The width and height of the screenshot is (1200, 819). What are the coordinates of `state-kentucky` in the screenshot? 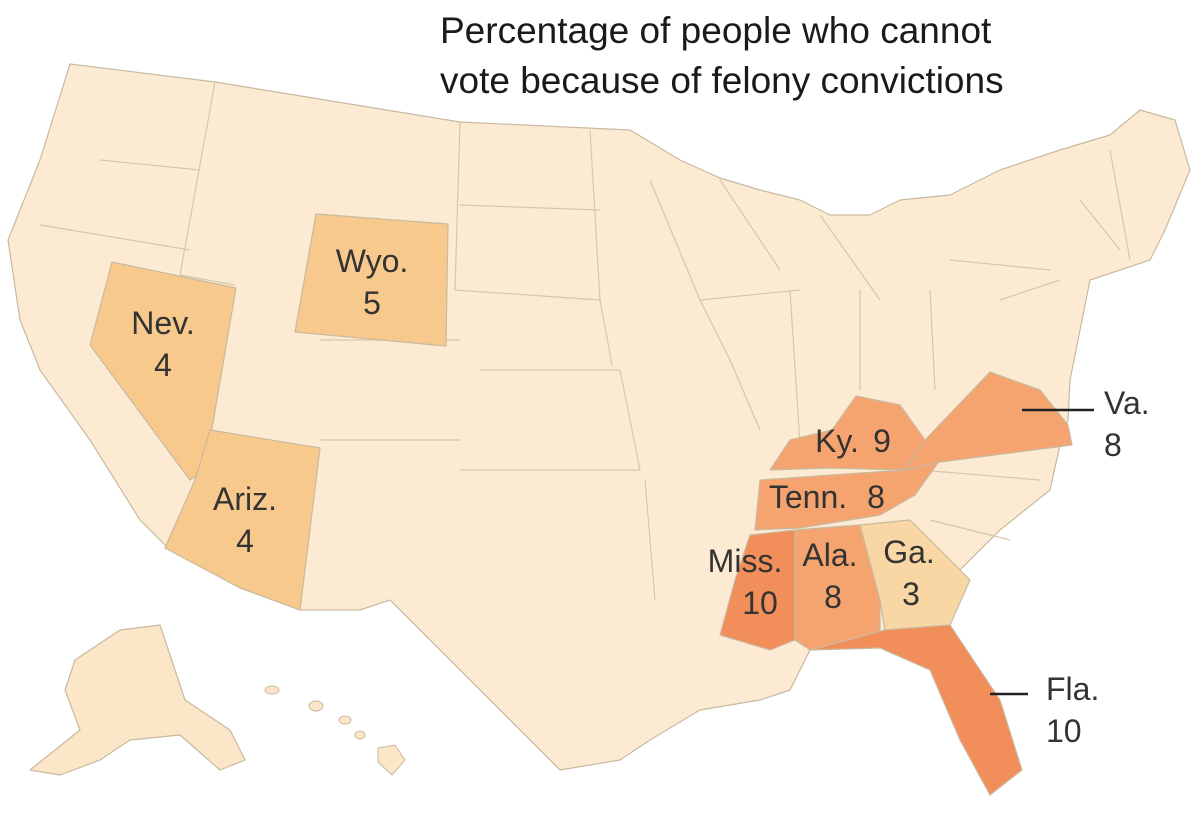 It's located at (847, 433).